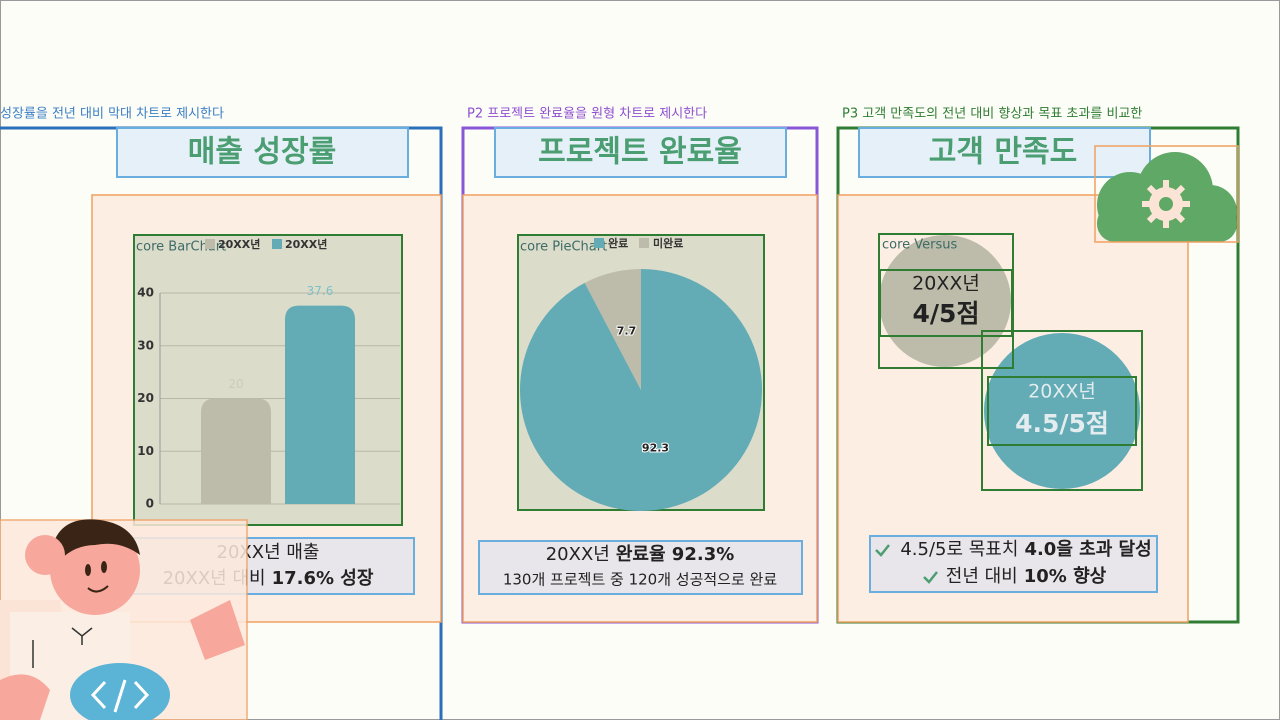 The image size is (1280, 720). Describe the element at coordinates (587, 114) in the screenshot. I see `caption: P2 프로젝트 완료율을 원형 차트로 제시한다` at that location.